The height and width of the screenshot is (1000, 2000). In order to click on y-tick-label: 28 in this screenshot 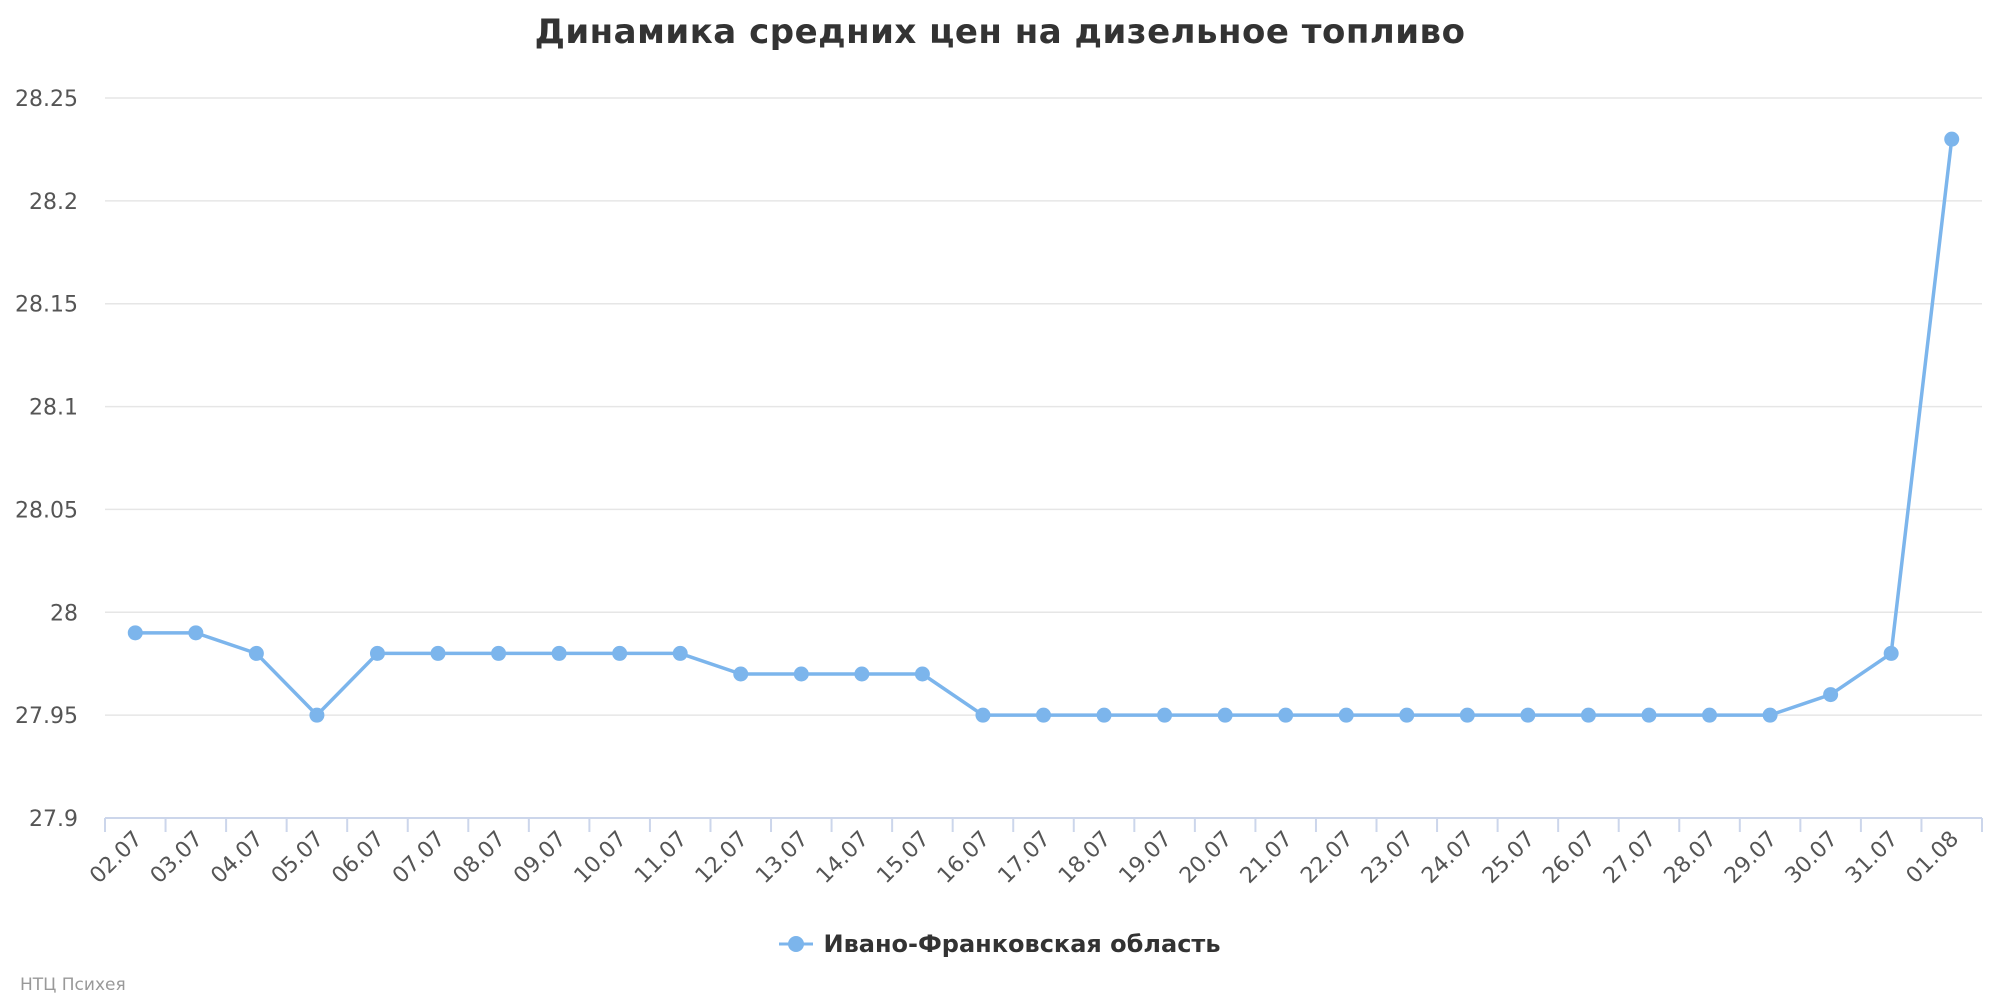, I will do `click(64, 613)`.